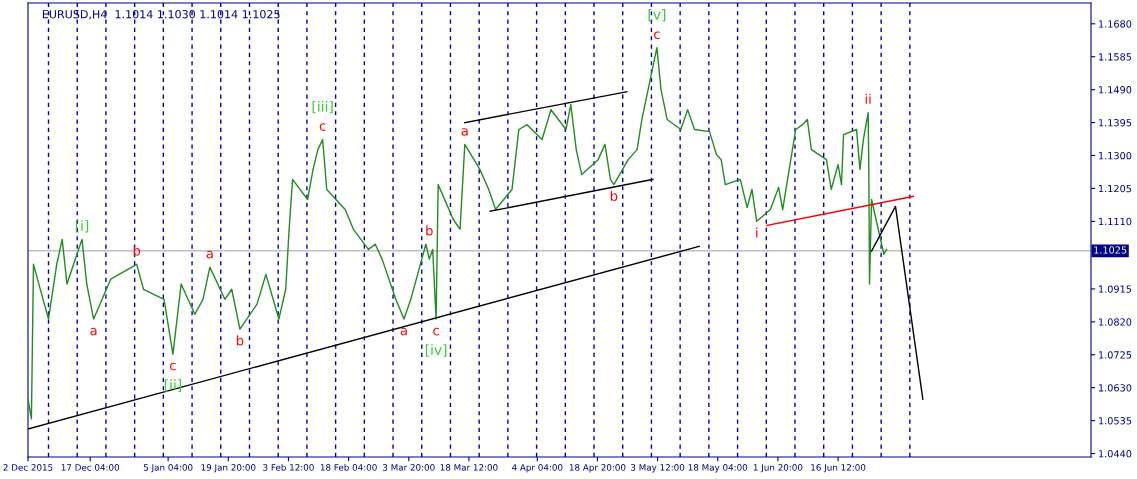  What do you see at coordinates (1115, 355) in the screenshot?
I see `y-tick-label: 1.0725` at bounding box center [1115, 355].